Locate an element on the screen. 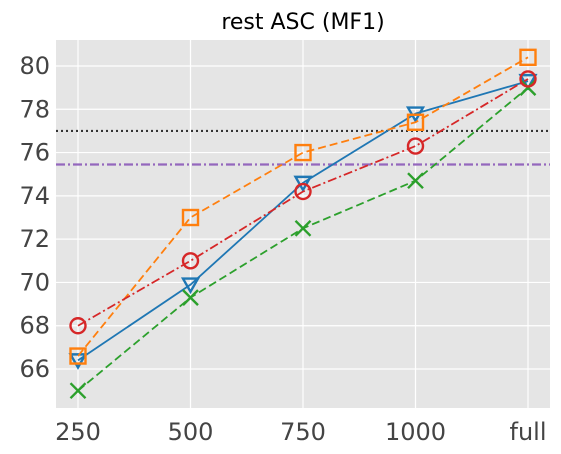 The width and height of the screenshot is (561, 454). x-tick-label: full is located at coordinates (528, 432).